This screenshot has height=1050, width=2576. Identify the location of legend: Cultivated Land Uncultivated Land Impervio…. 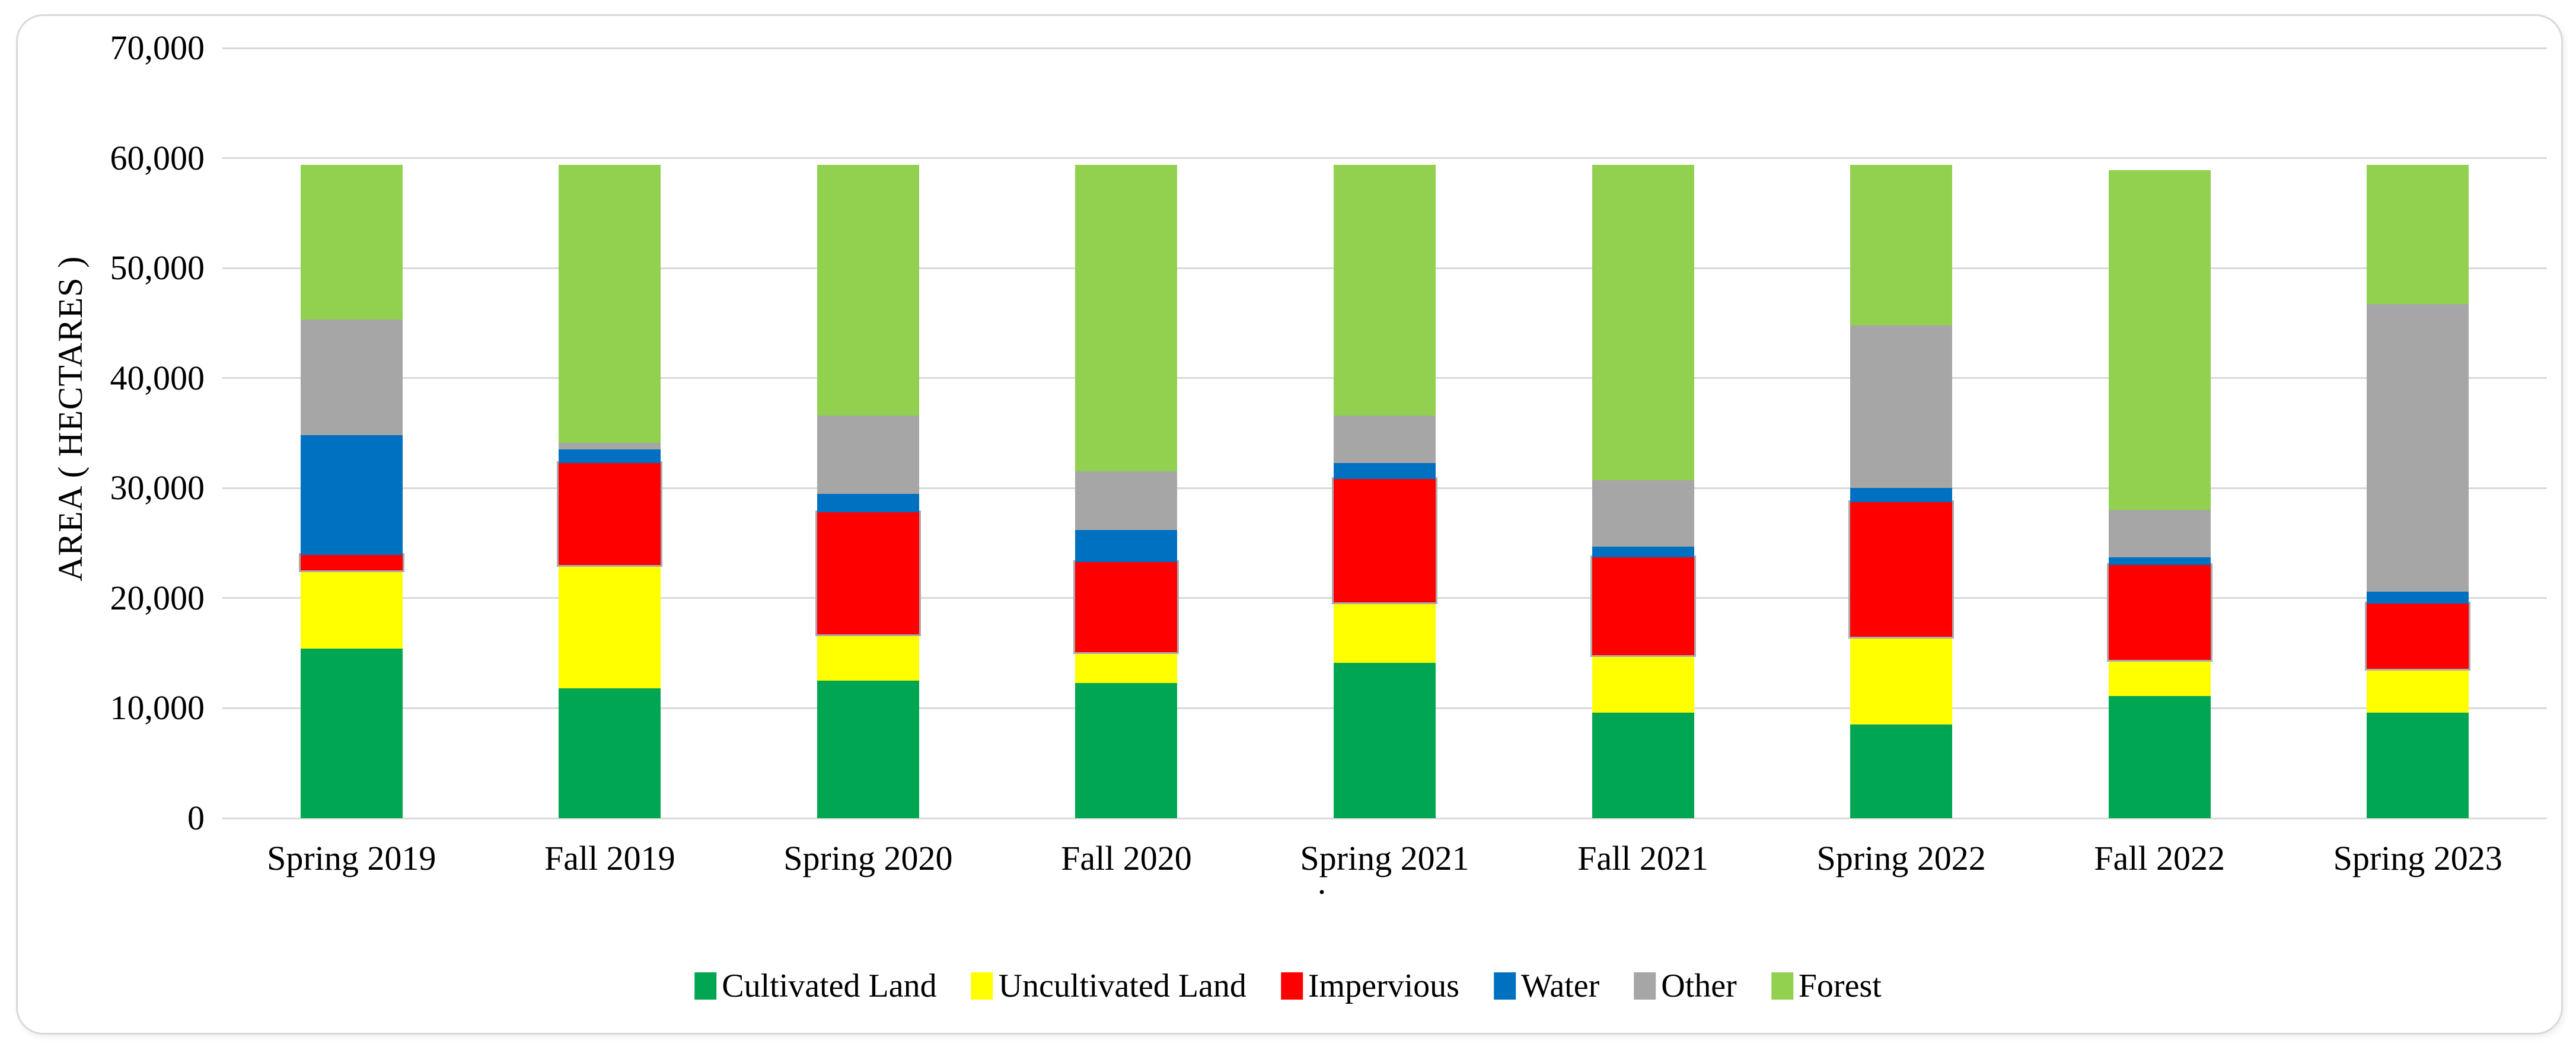
(1288, 986).